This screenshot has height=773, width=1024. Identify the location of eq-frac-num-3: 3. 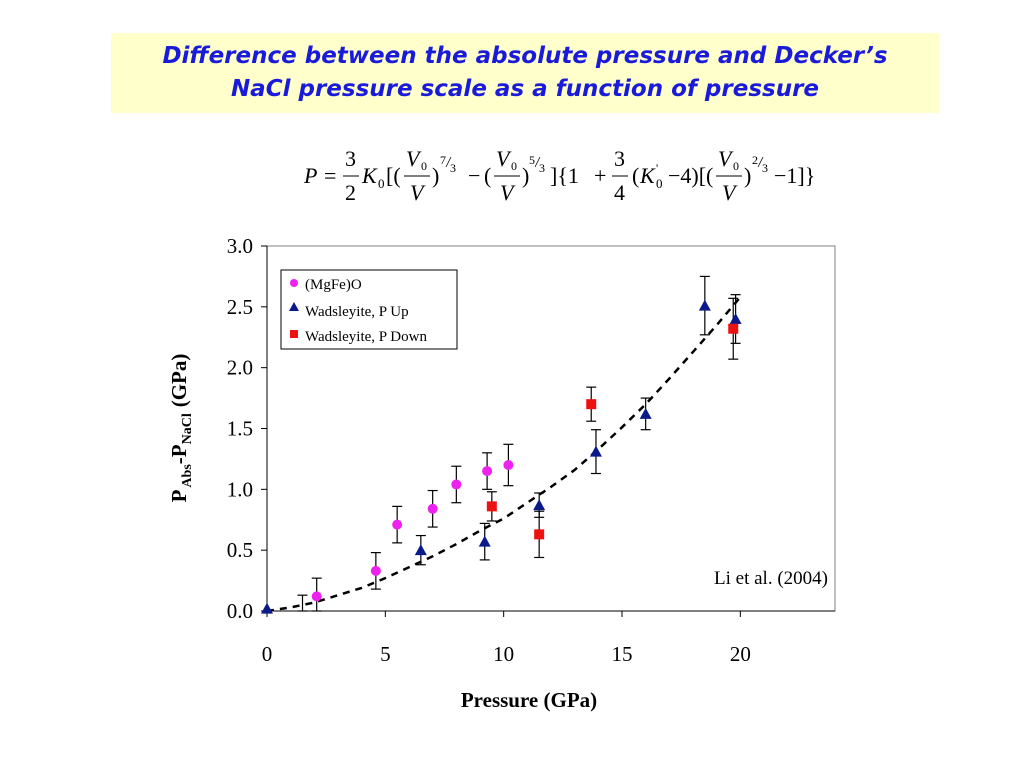
(350, 158).